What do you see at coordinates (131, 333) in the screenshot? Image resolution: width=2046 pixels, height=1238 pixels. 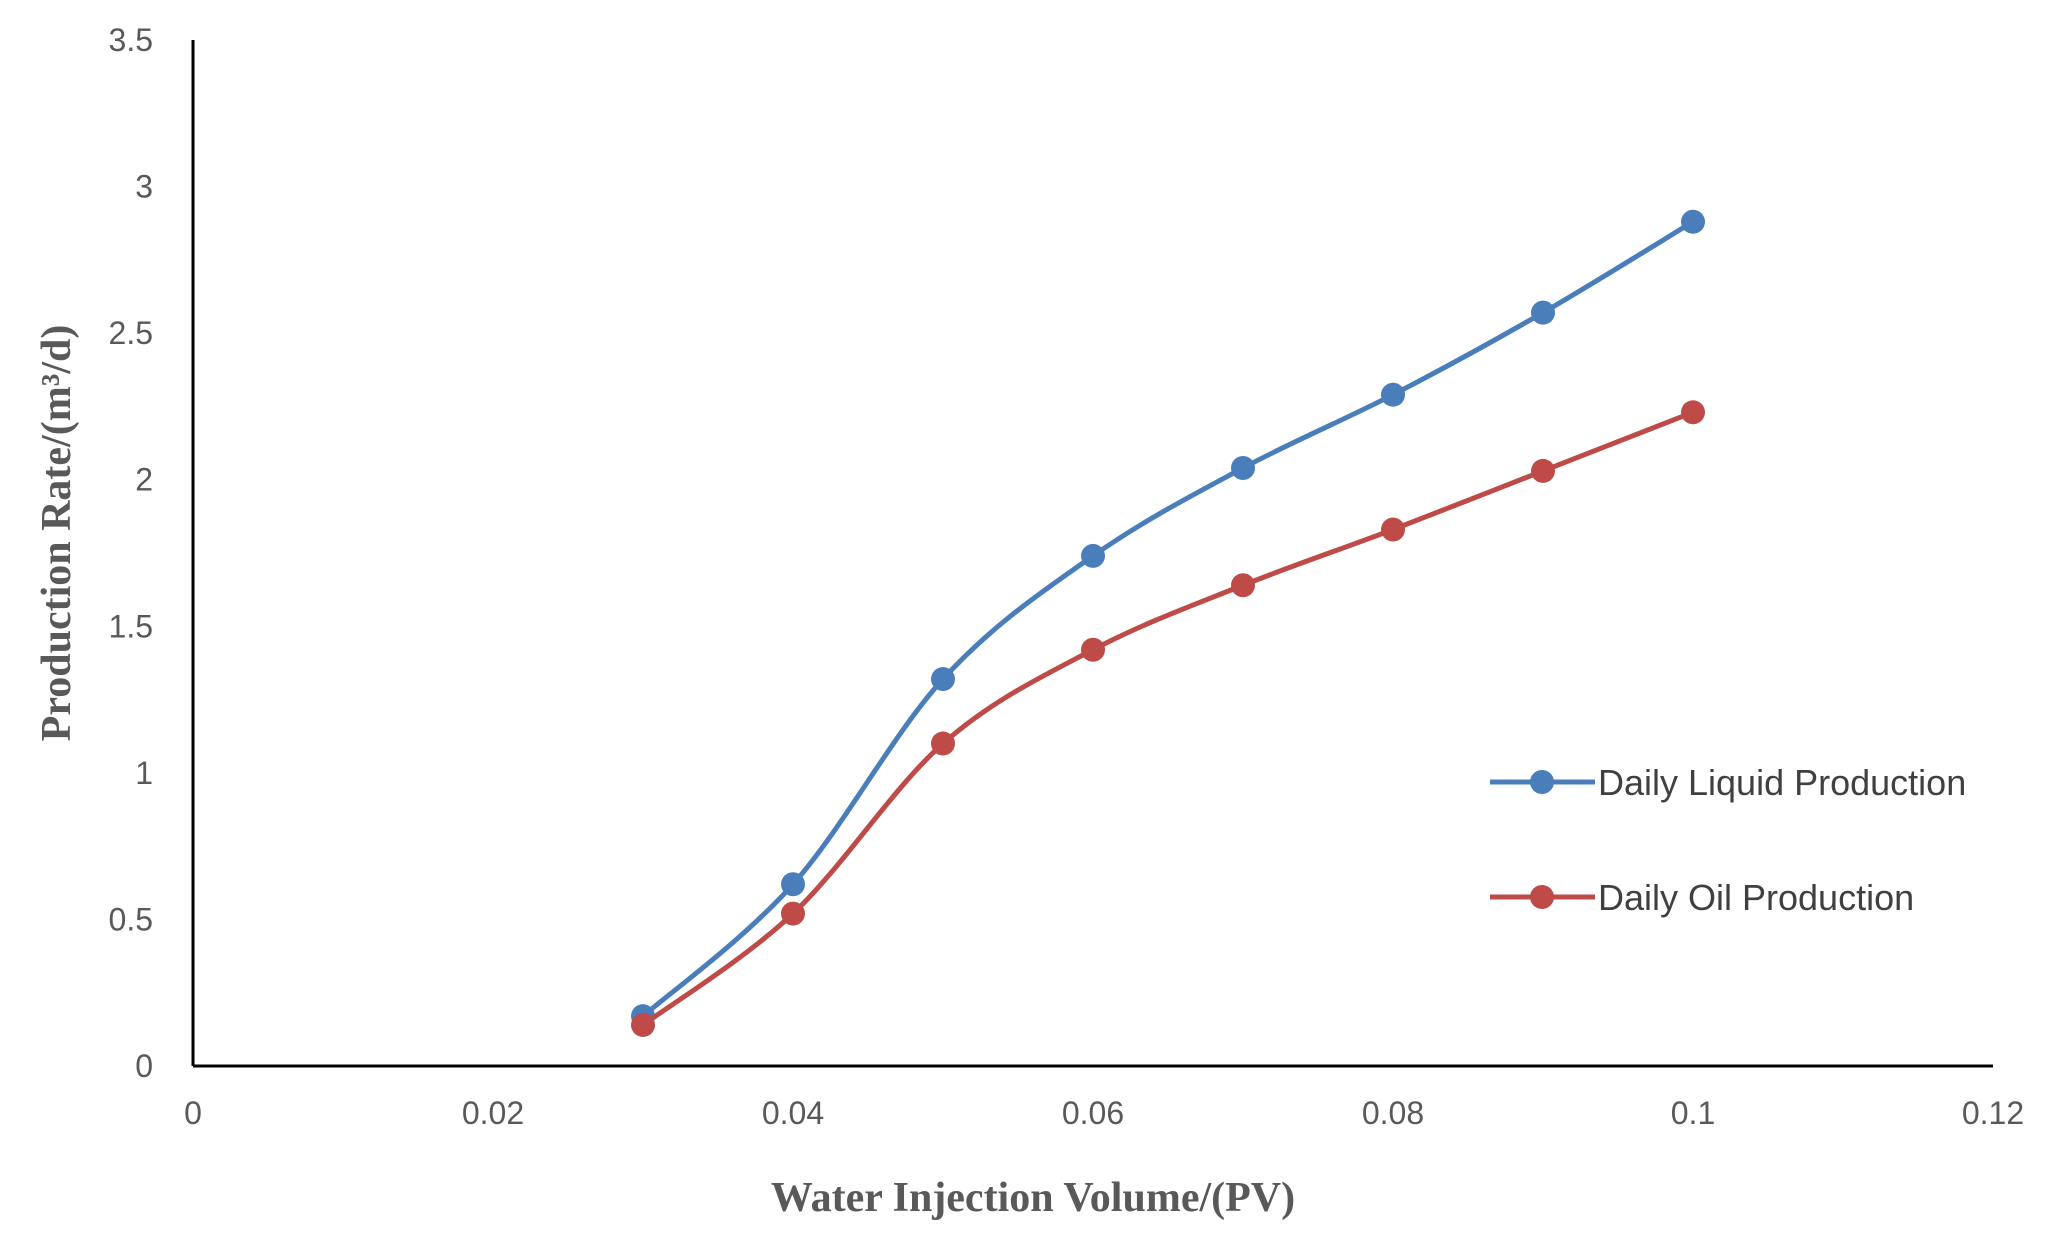 I see `y-tick-label: 2.5` at bounding box center [131, 333].